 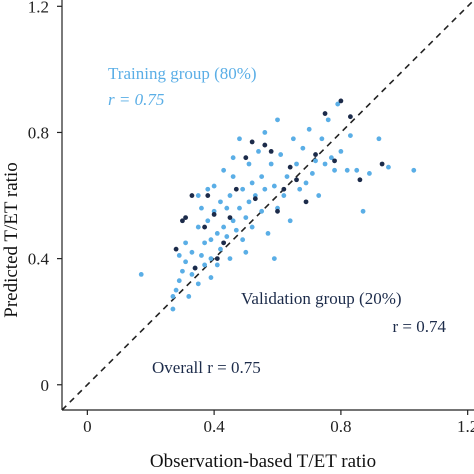 I want to click on x-axis-title: Observation-based T/ET ratio, so click(x=263, y=461).